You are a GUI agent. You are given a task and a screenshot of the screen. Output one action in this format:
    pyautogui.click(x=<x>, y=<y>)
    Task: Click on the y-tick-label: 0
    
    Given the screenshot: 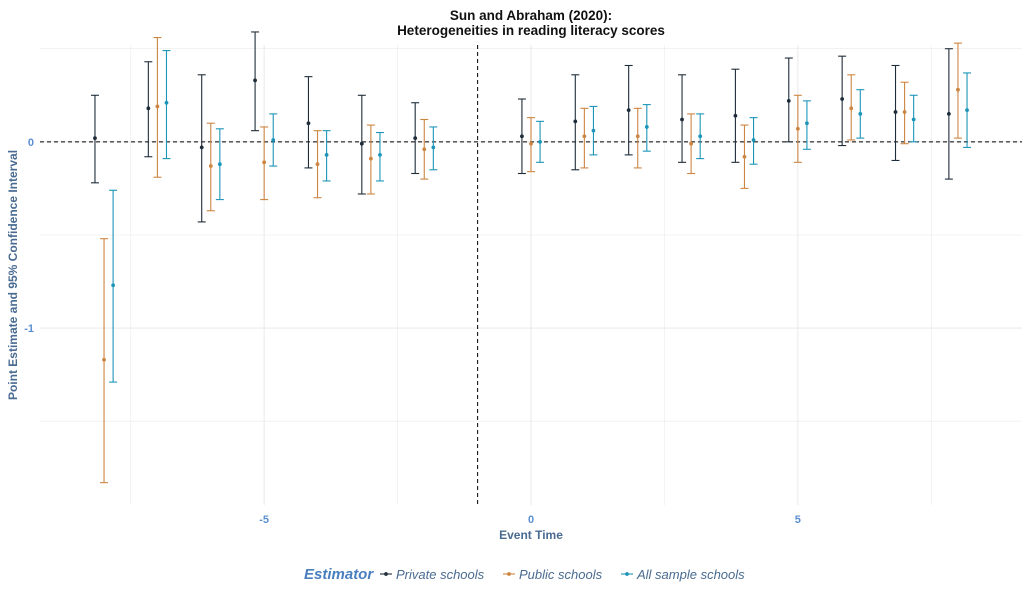 What is the action you would take?
    pyautogui.click(x=31, y=143)
    